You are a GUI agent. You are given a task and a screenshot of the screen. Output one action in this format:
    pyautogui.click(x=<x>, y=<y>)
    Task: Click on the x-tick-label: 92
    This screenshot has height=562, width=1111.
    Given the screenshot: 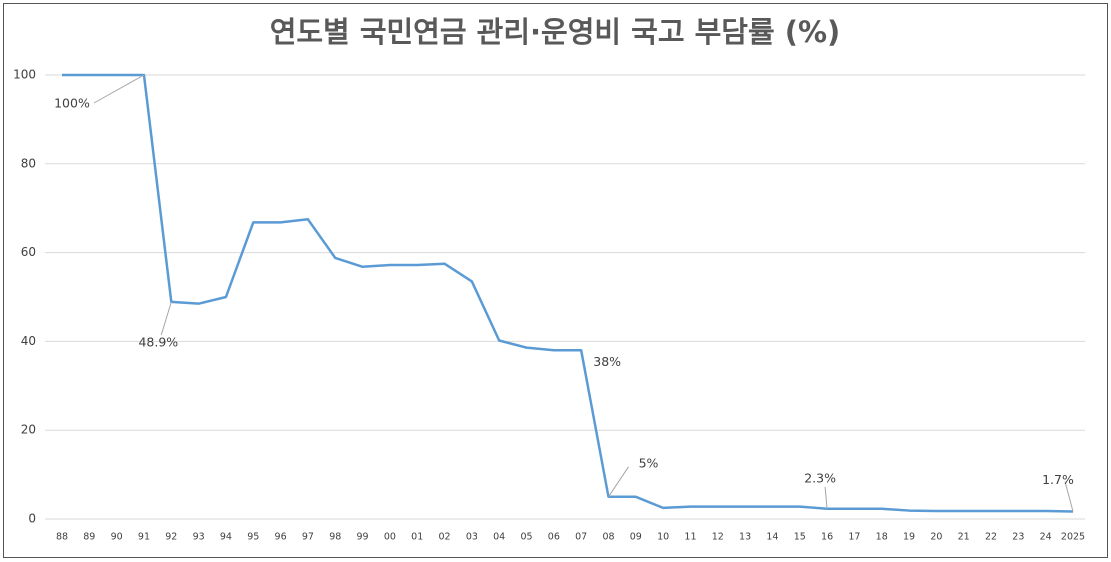 What is the action you would take?
    pyautogui.click(x=171, y=537)
    